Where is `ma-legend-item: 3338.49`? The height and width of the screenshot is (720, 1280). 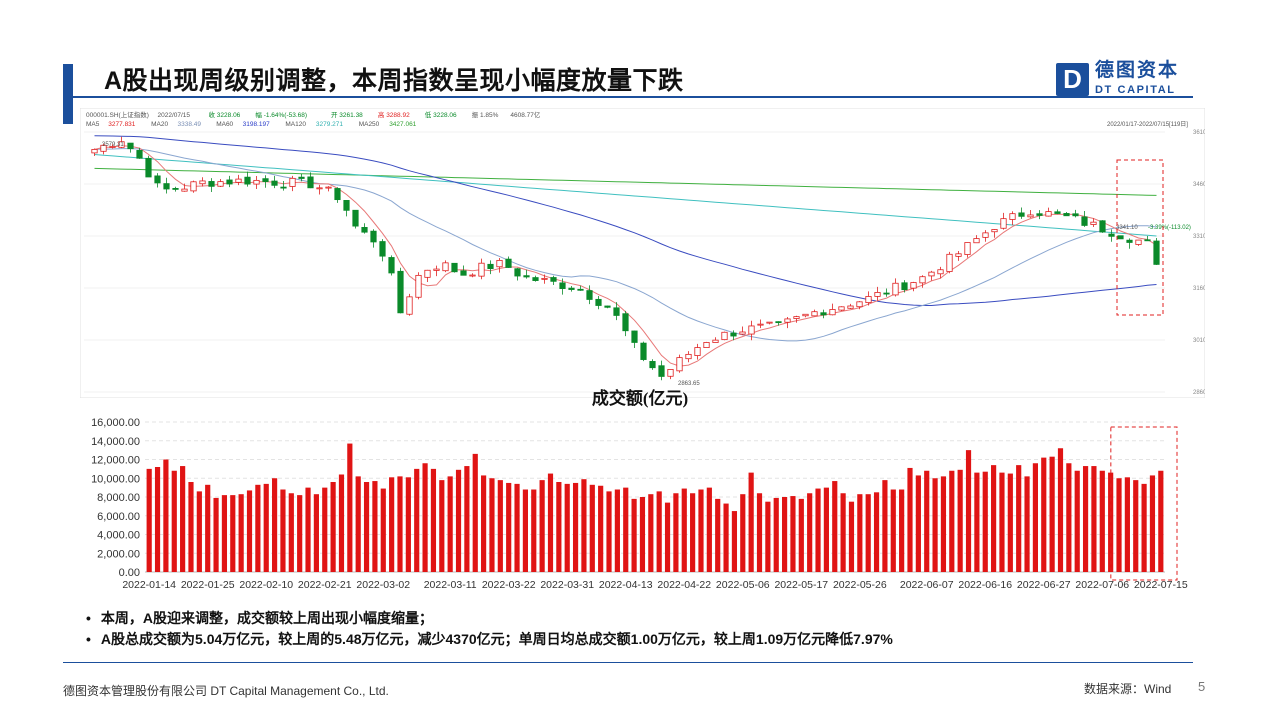
ma-legend-item: 3338.49 is located at coordinates (190, 124).